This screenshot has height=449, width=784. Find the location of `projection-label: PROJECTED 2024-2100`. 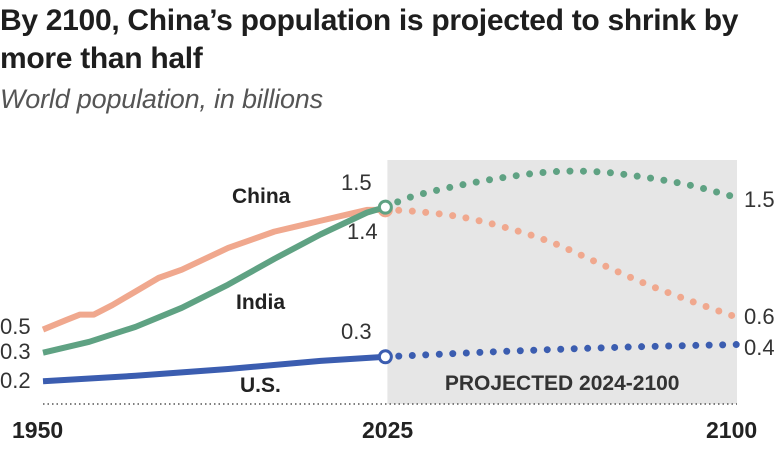

projection-label: PROJECTED 2024-2100 is located at coordinates (562, 383).